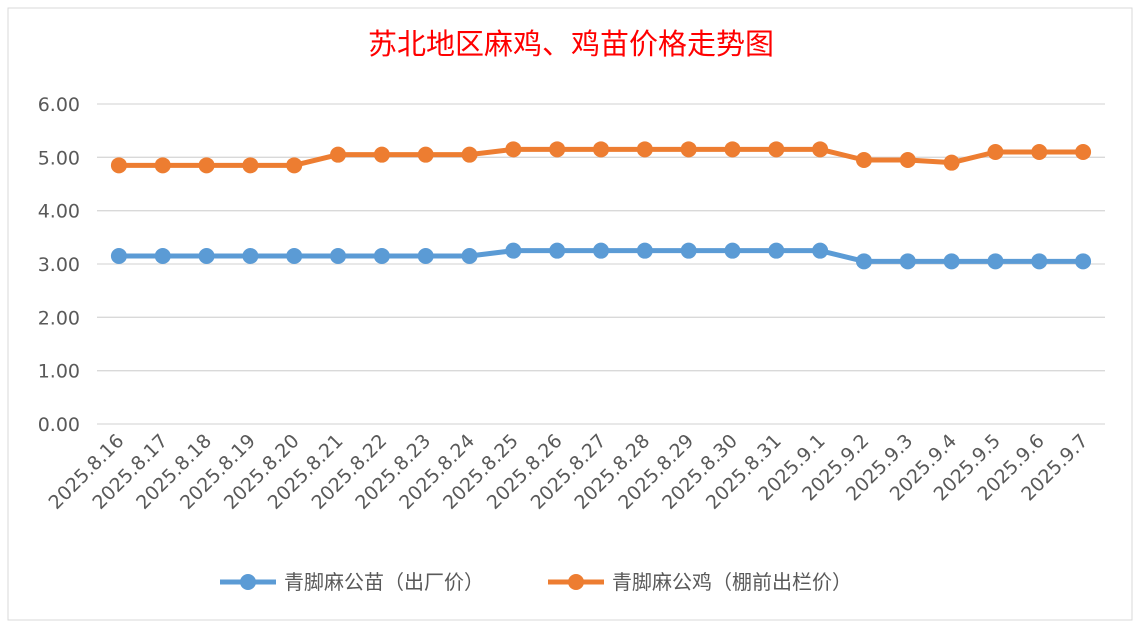 The height and width of the screenshot is (630, 1142). I want to click on chart-title: 苏北地区麻鸡、鸡苗价格走势图, so click(571, 44).